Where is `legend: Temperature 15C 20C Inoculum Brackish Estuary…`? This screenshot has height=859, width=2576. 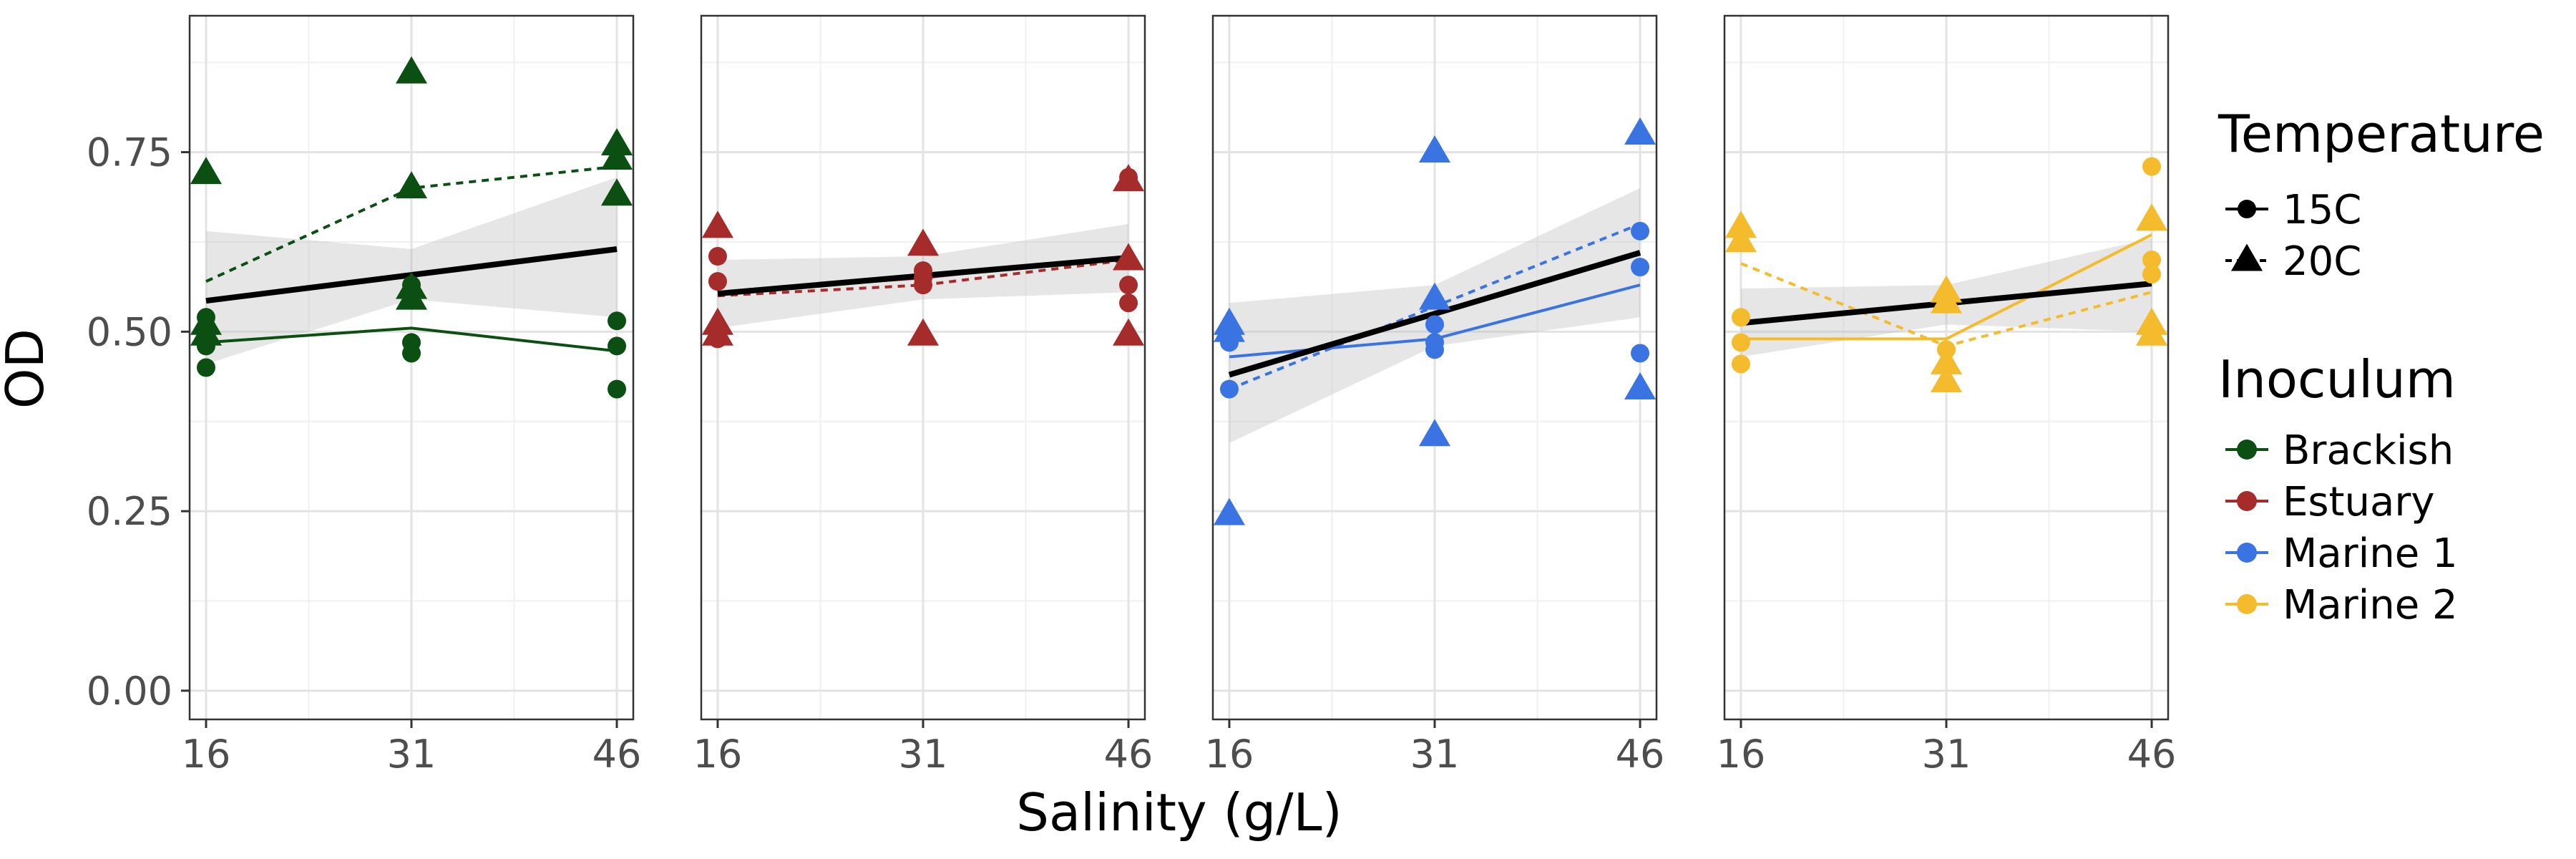 legend: Temperature 15C 20C Inoculum Brackish Estuary… is located at coordinates (2381, 366).